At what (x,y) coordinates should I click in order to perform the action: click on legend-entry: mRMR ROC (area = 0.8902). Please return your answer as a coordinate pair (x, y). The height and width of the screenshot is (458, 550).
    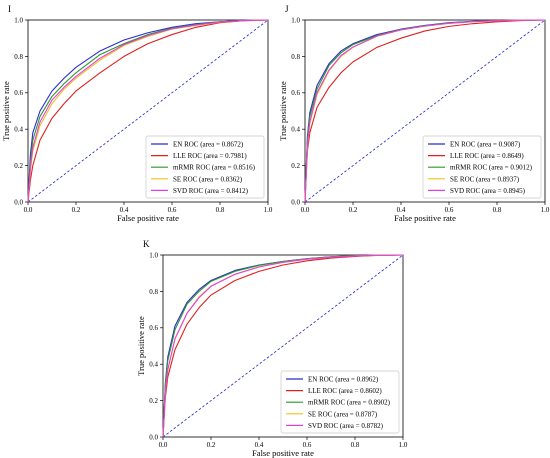
    Looking at the image, I should click on (349, 403).